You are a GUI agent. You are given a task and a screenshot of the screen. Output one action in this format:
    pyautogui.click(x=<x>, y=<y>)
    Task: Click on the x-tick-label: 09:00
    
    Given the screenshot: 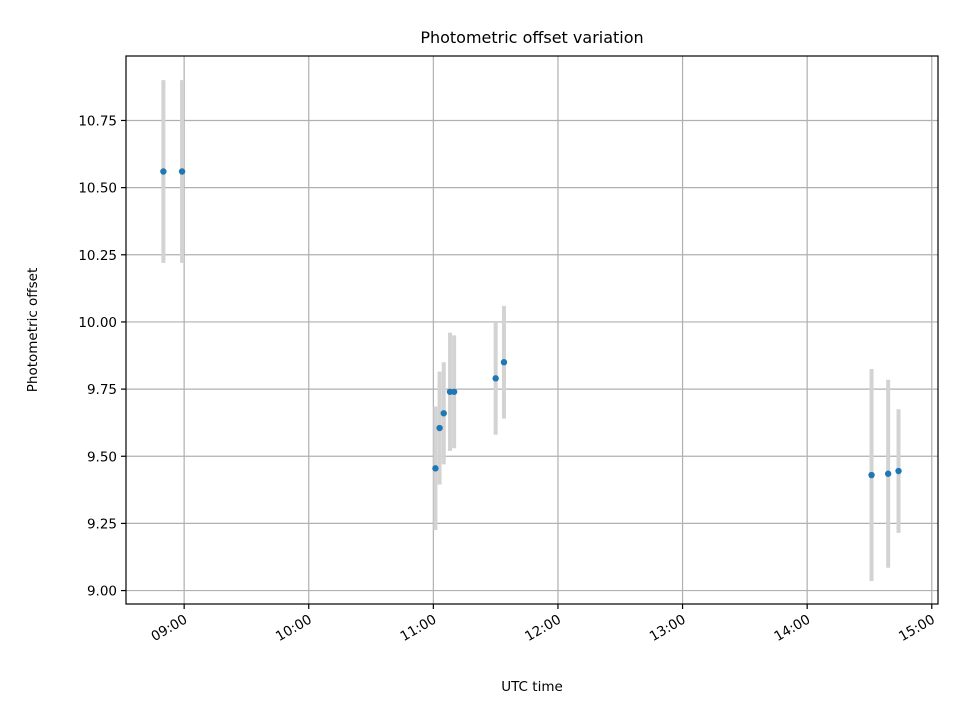 What is the action you would take?
    pyautogui.click(x=169, y=628)
    